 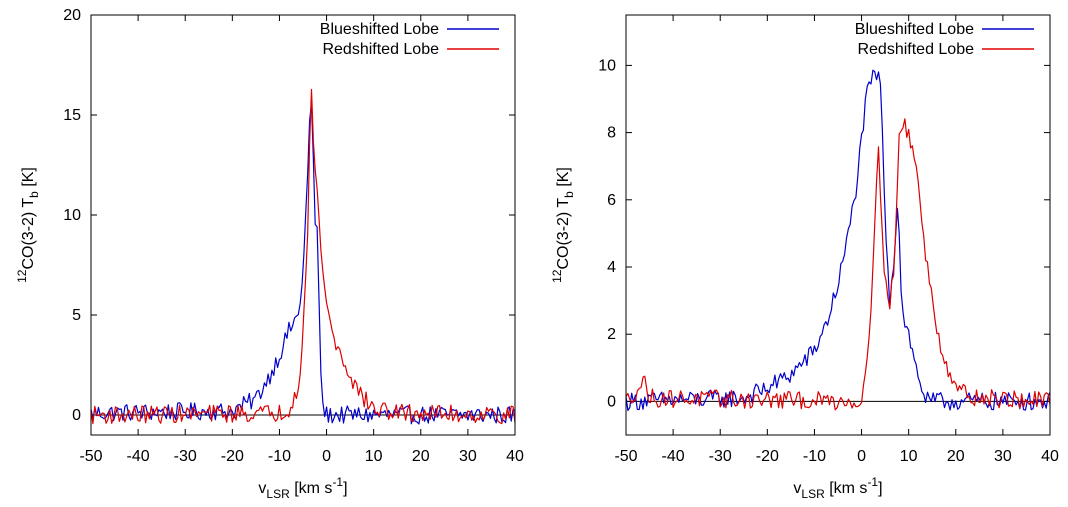 I want to click on y-tick-label: 6, so click(x=611, y=200).